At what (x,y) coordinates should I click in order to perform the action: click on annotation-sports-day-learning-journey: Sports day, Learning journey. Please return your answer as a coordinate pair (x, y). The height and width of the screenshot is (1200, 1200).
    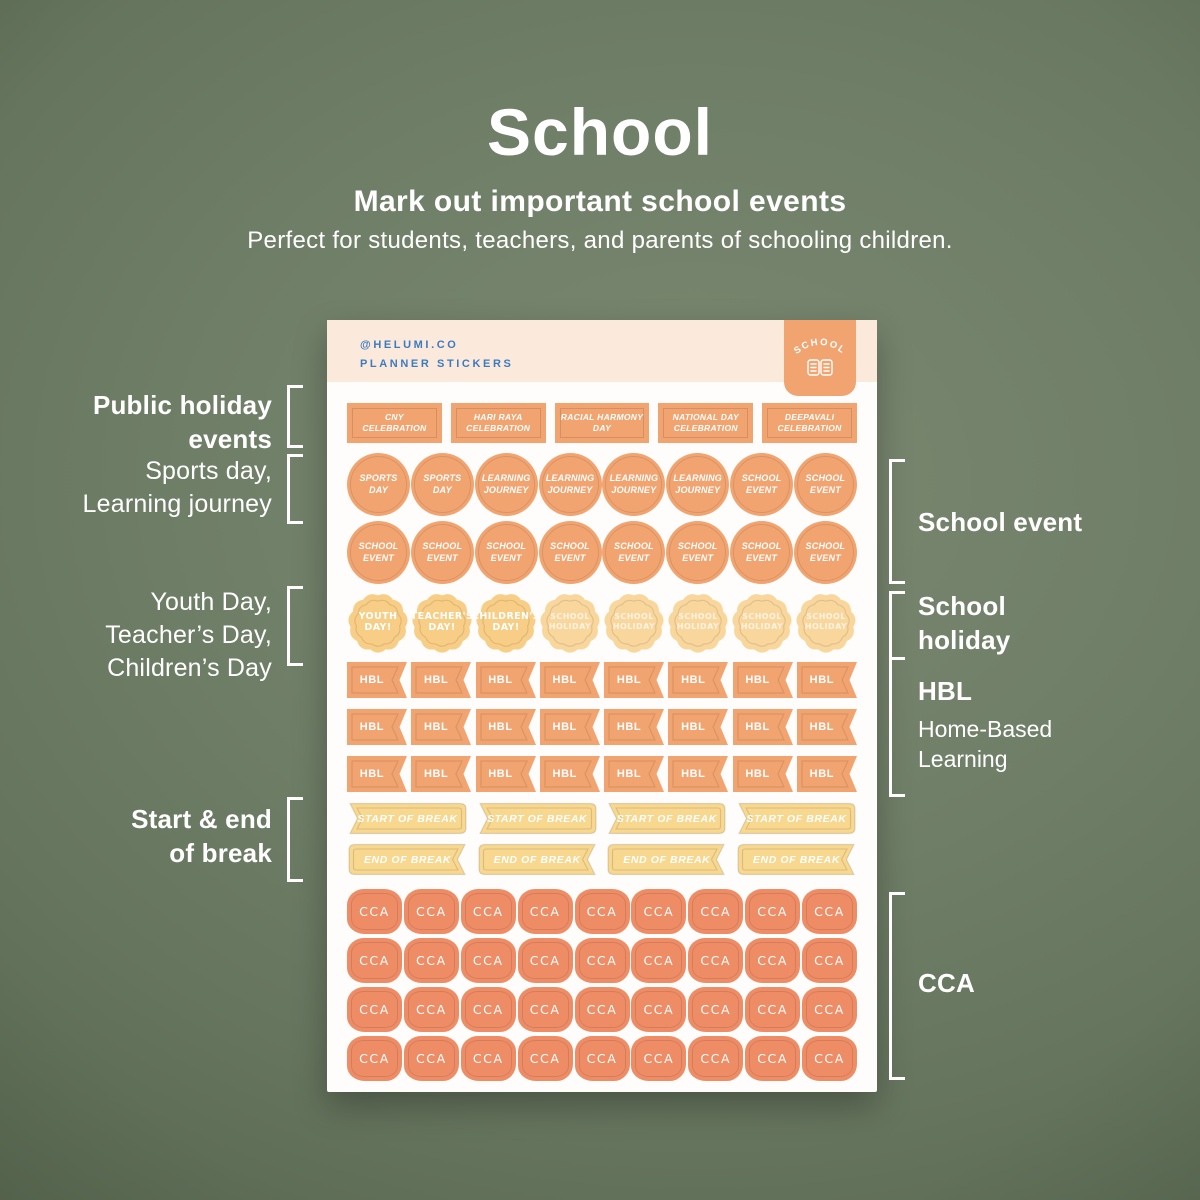
    Looking at the image, I should click on (177, 488).